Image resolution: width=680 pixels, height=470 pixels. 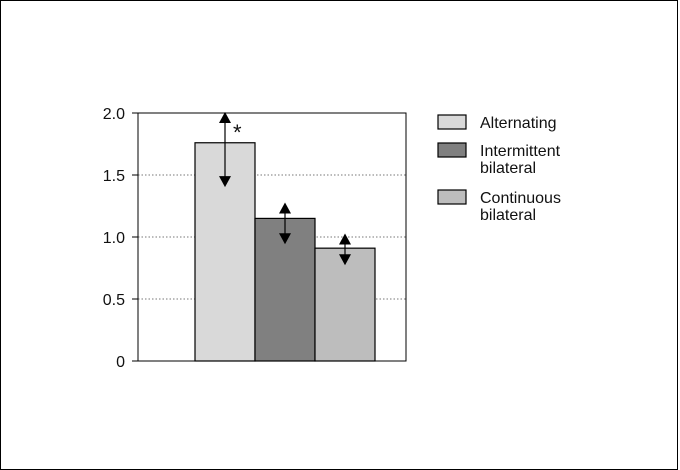 What do you see at coordinates (518, 123) in the screenshot?
I see `legend-label-0-0: Alternating` at bounding box center [518, 123].